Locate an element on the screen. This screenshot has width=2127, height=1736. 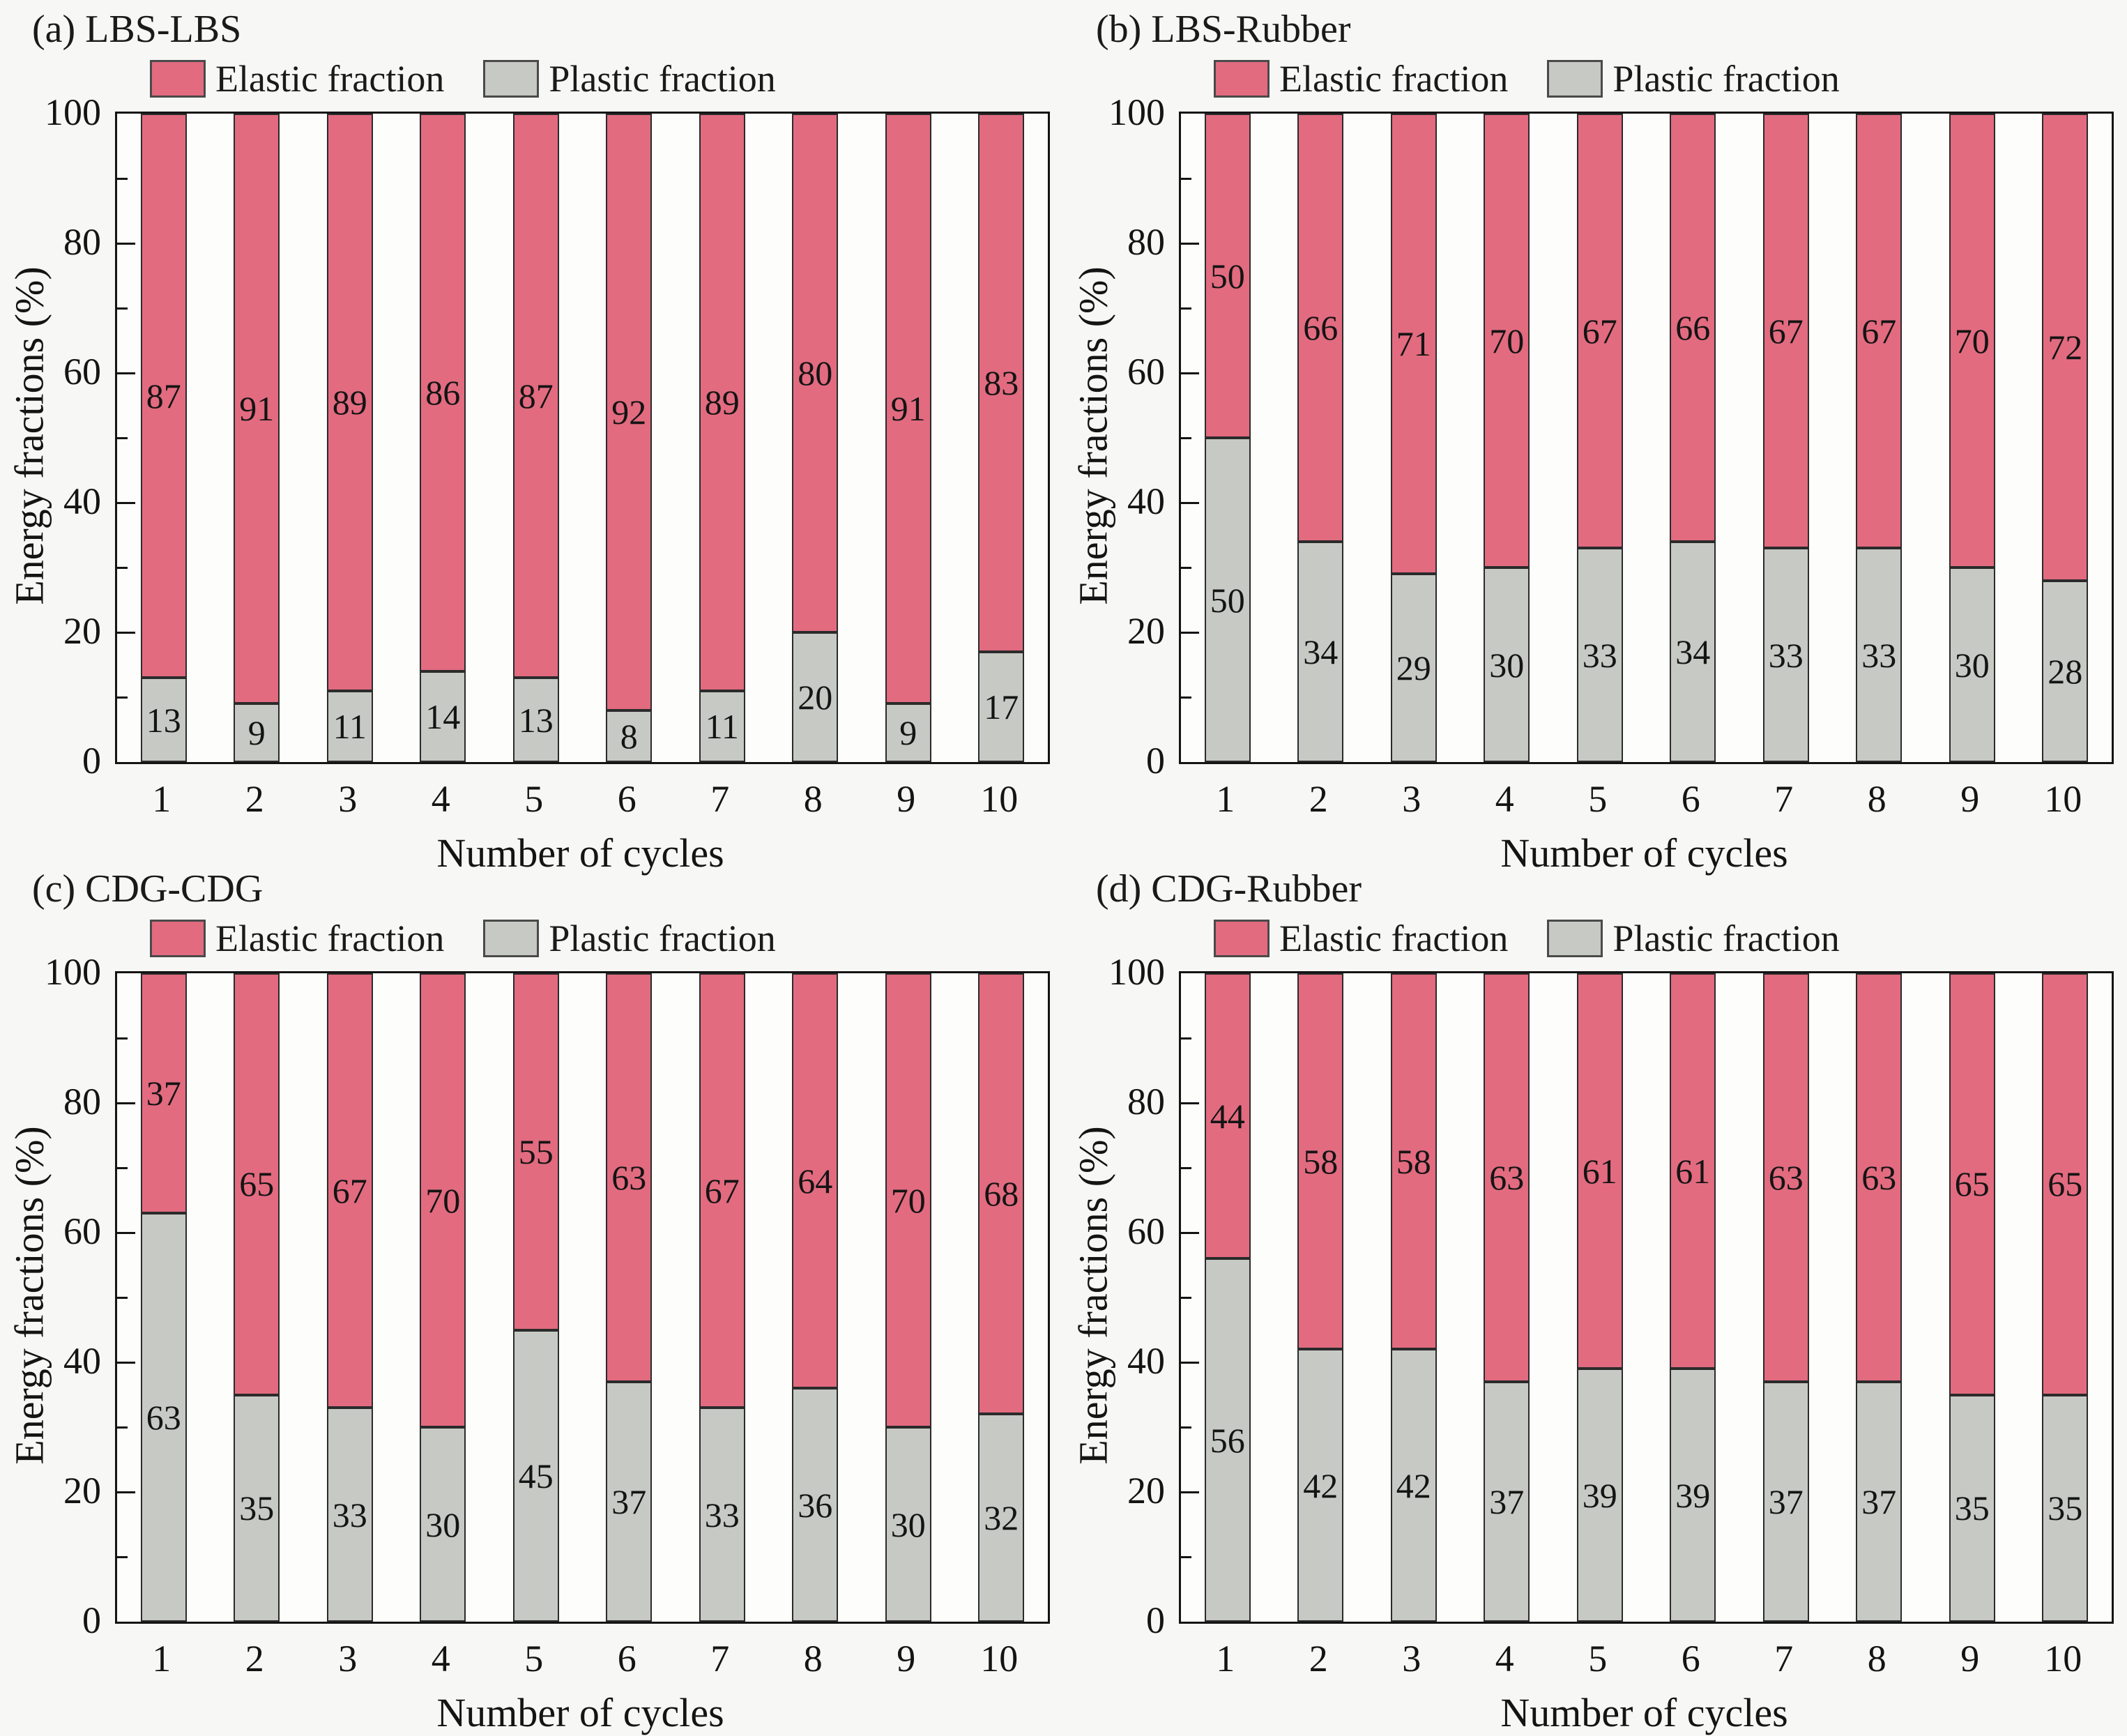
value-label-plastic: 45 is located at coordinates (536, 1476).